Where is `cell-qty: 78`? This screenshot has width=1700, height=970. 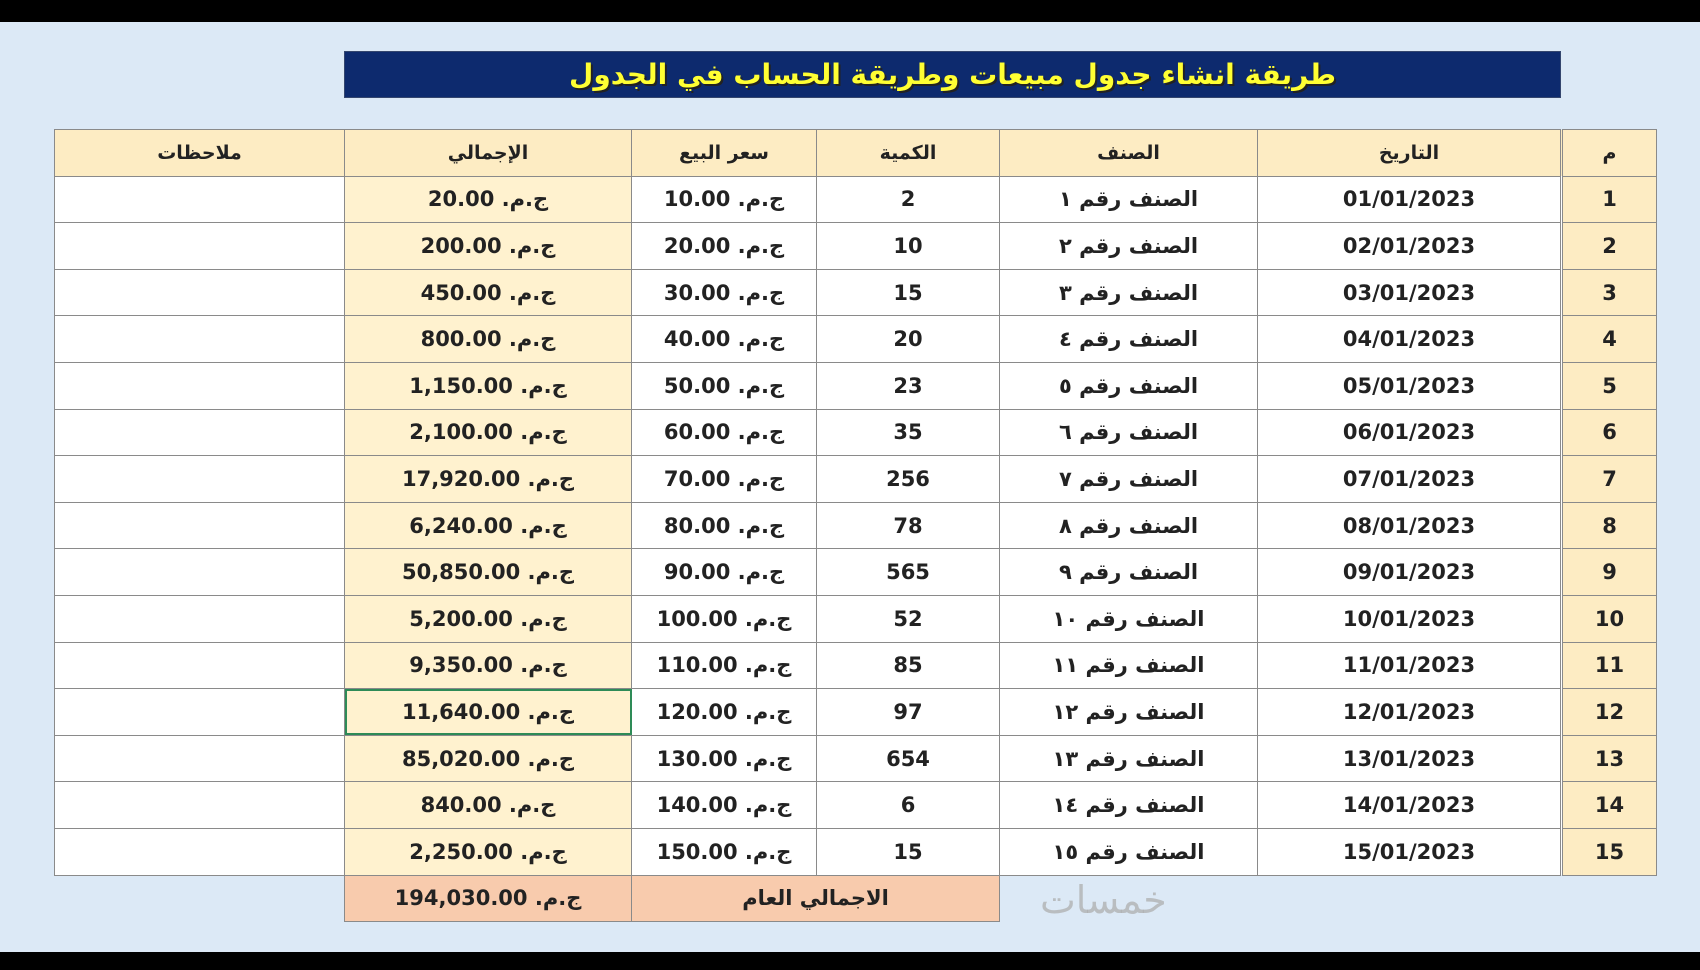 cell-qty: 78 is located at coordinates (908, 525).